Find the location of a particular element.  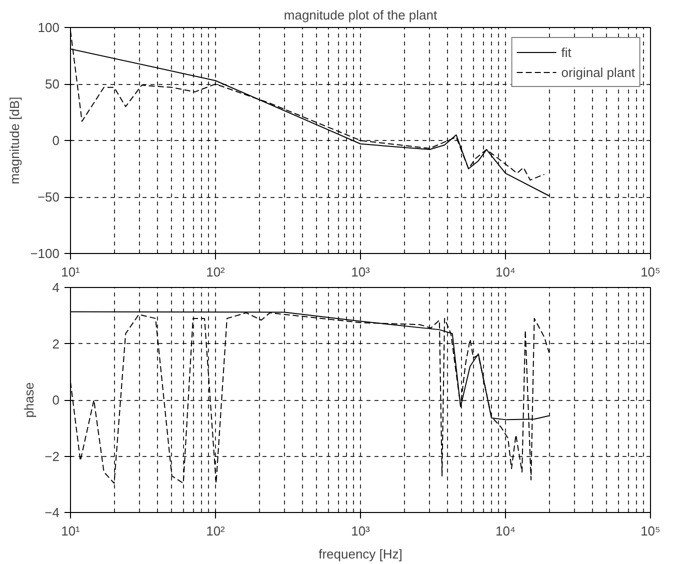

x-axis-title: frequency [Hz] is located at coordinates (360, 554).